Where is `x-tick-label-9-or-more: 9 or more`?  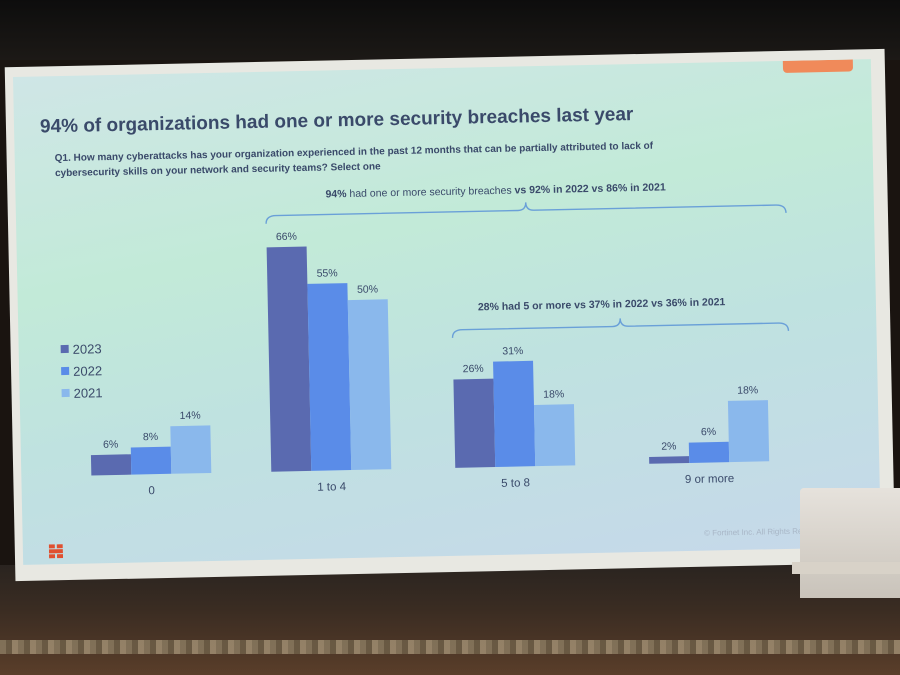
x-tick-label-9-or-more: 9 or more is located at coordinates (709, 479).